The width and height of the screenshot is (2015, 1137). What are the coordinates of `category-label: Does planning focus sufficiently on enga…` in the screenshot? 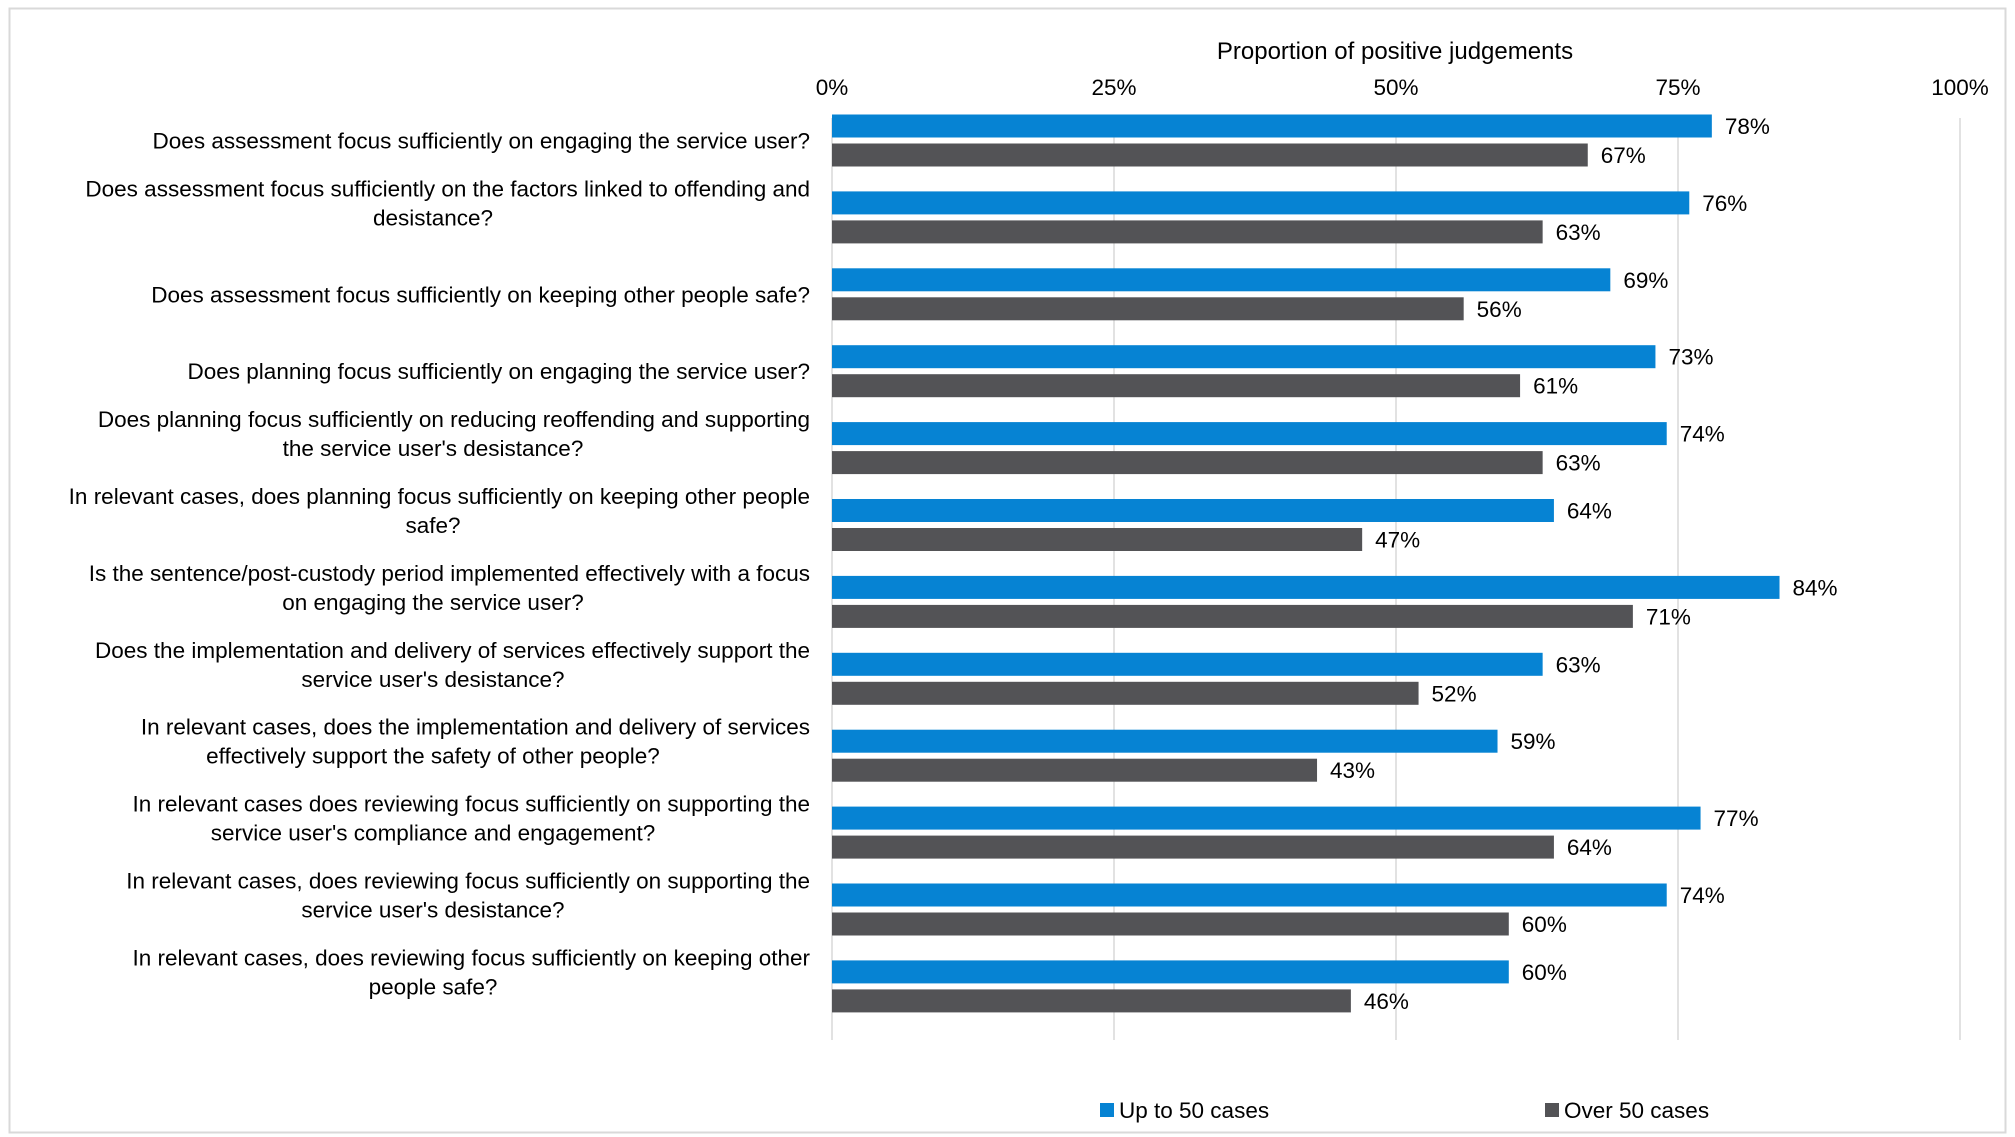 It's located at (499, 371).